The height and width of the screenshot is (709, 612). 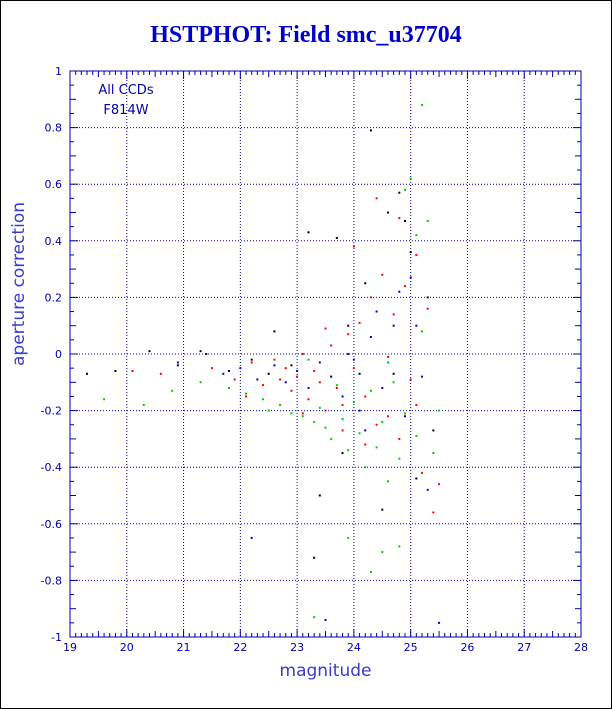 What do you see at coordinates (51, 411) in the screenshot?
I see `y-tick-label: -0.2` at bounding box center [51, 411].